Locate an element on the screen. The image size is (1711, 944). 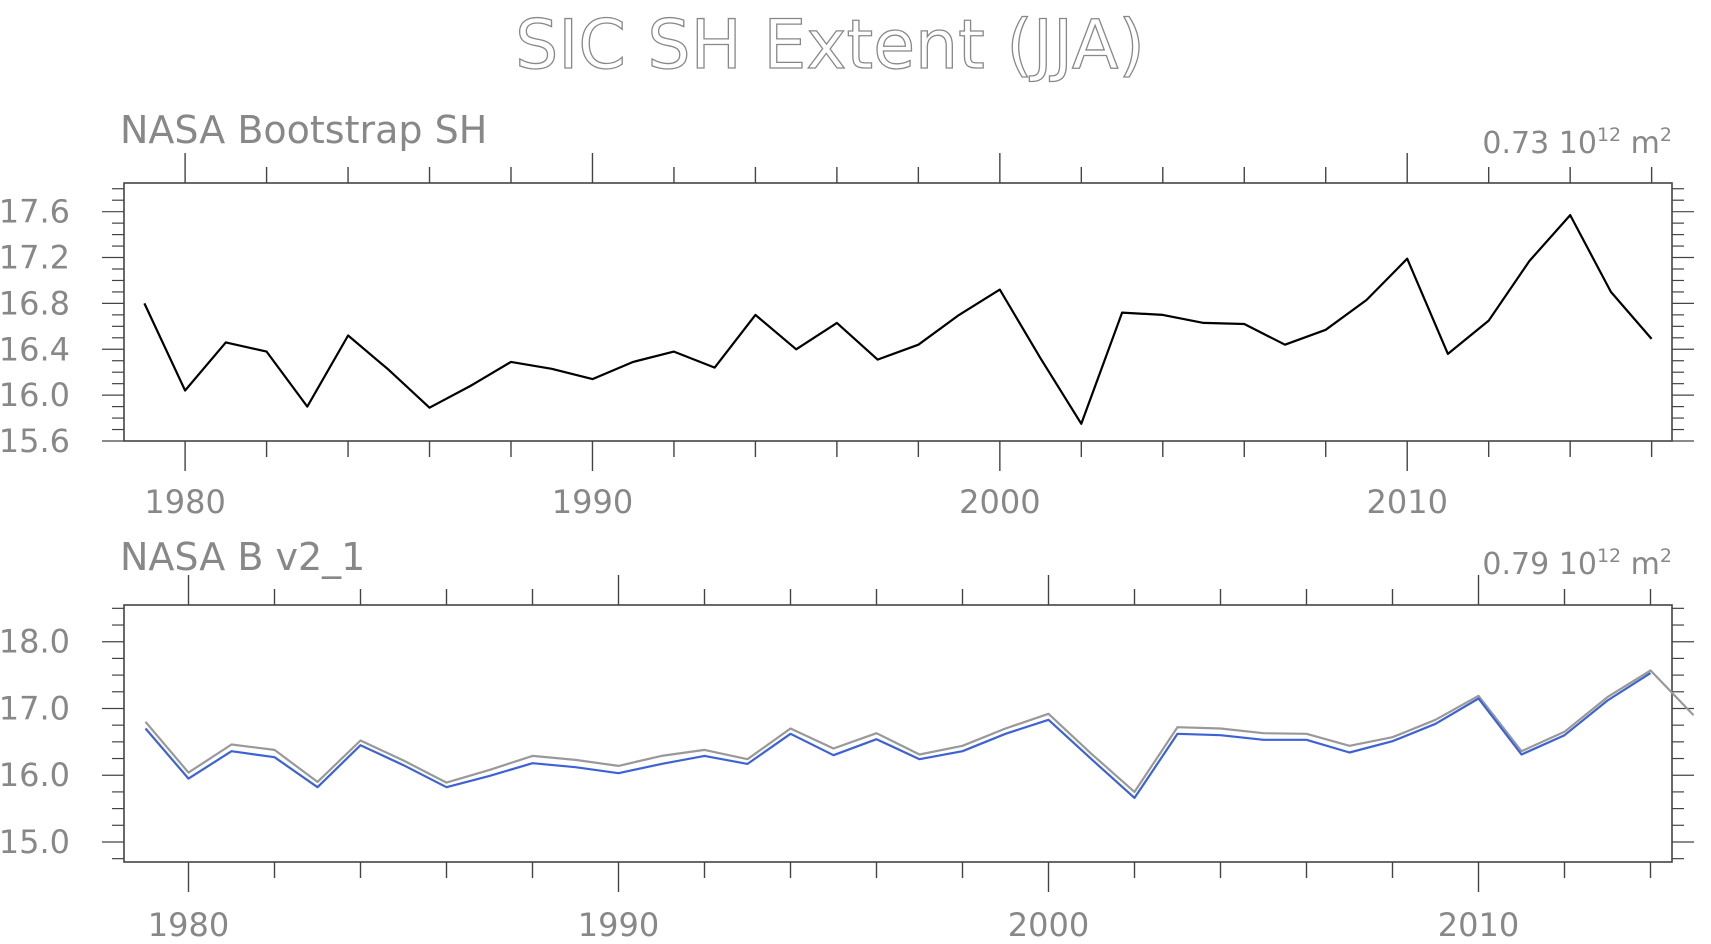
y-tick-label: 17.6 is located at coordinates (35, 212).